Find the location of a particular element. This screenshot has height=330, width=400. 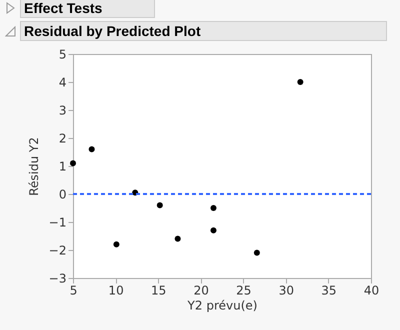

x-tick-label: 15 is located at coordinates (158, 291).